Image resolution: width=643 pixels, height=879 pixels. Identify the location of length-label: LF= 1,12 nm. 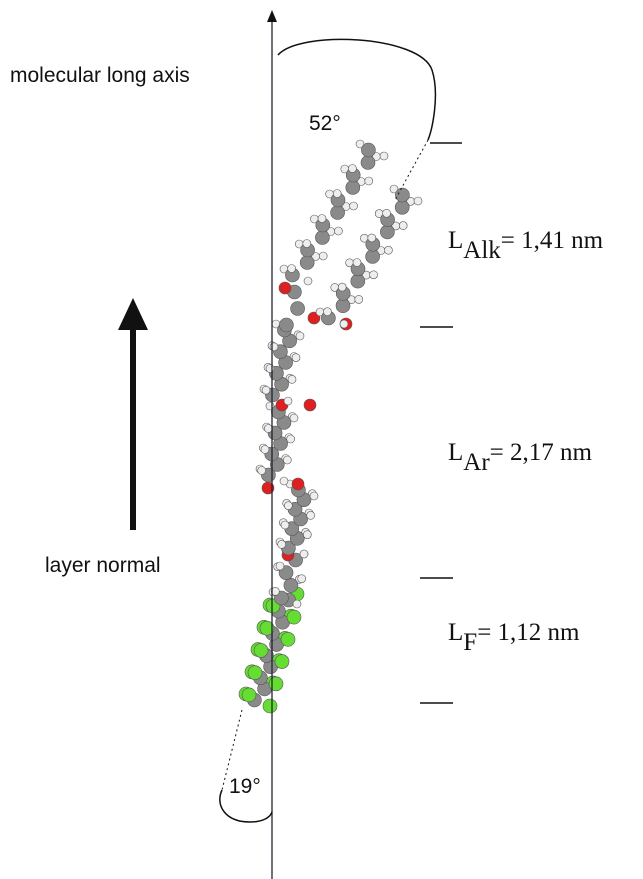
(514, 637).